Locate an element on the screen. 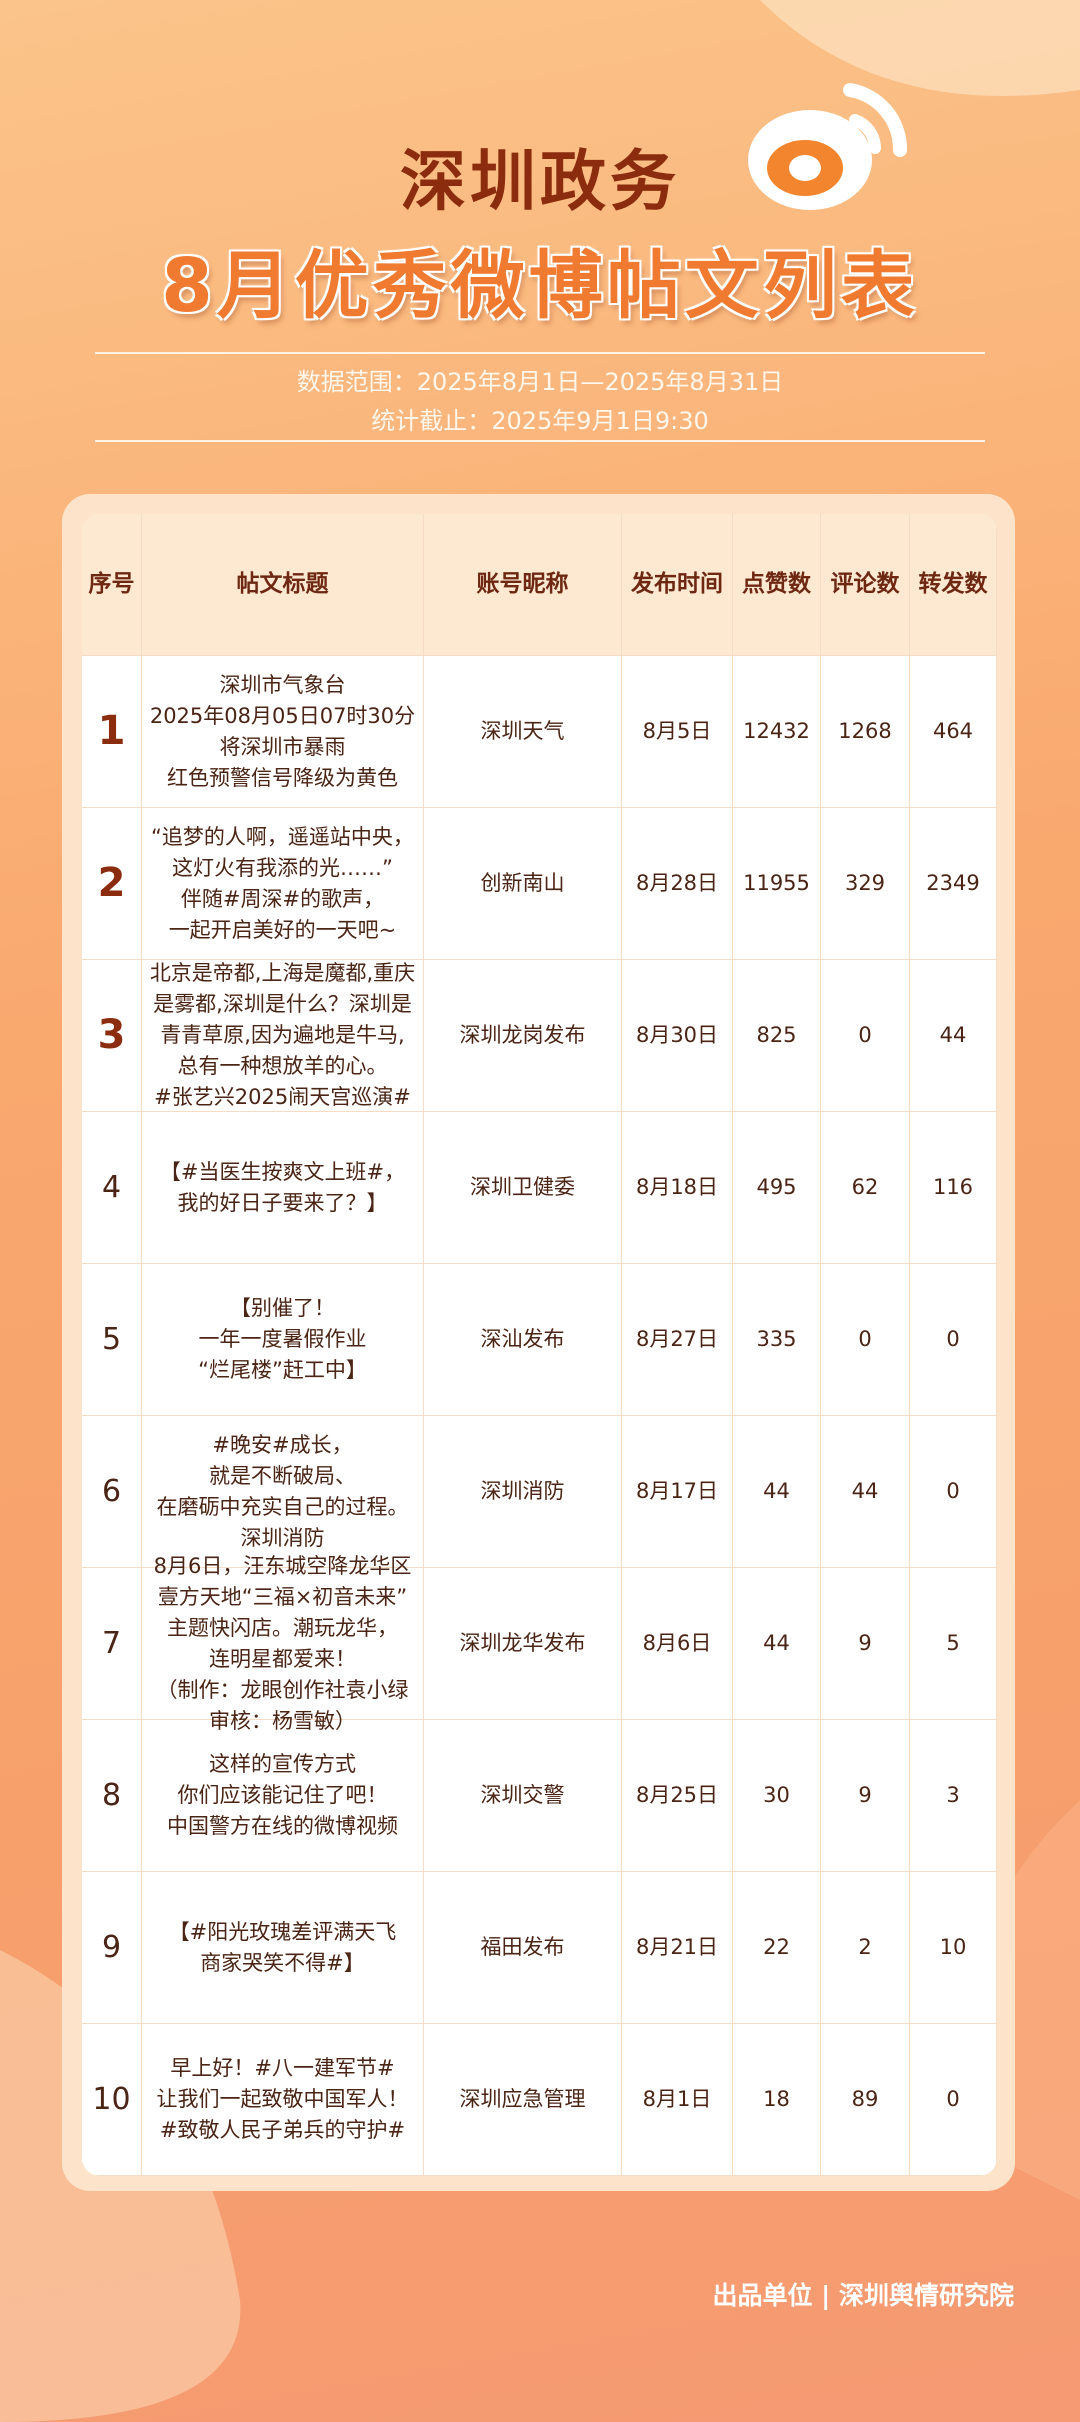 The height and width of the screenshot is (2422, 1080). cell-text: 8月5日 is located at coordinates (677, 731).